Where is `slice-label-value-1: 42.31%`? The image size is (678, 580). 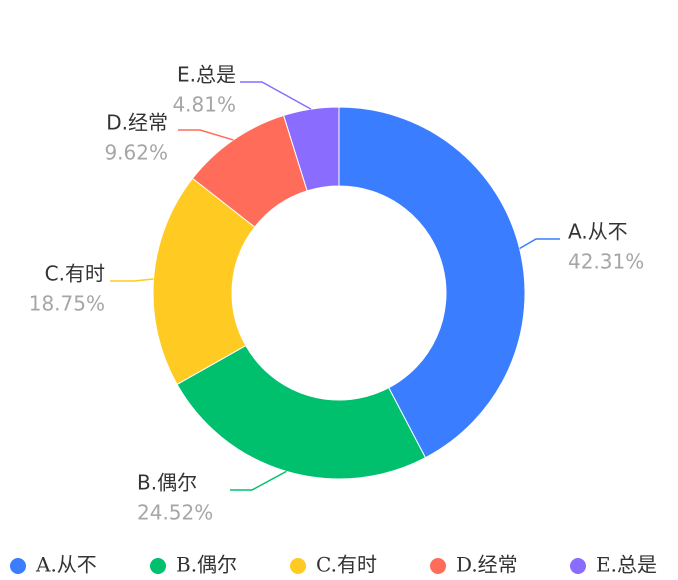 slice-label-value-1: 42.31% is located at coordinates (606, 262).